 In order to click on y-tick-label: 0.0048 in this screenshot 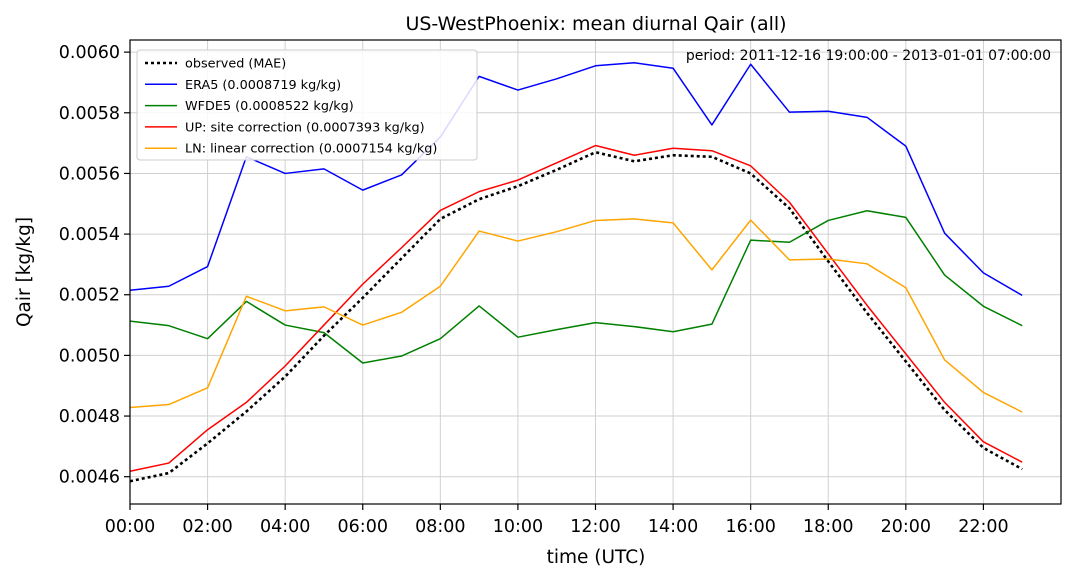, I will do `click(89, 417)`.